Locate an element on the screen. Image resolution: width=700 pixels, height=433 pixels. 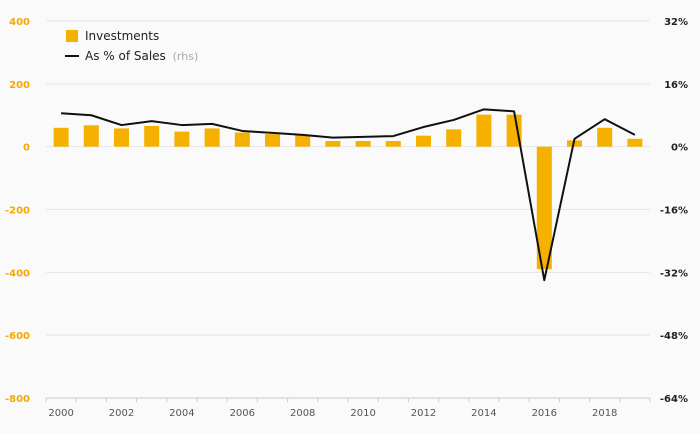
svg-text: As % of Sales (rhs) is located at coordinates (141, 56).